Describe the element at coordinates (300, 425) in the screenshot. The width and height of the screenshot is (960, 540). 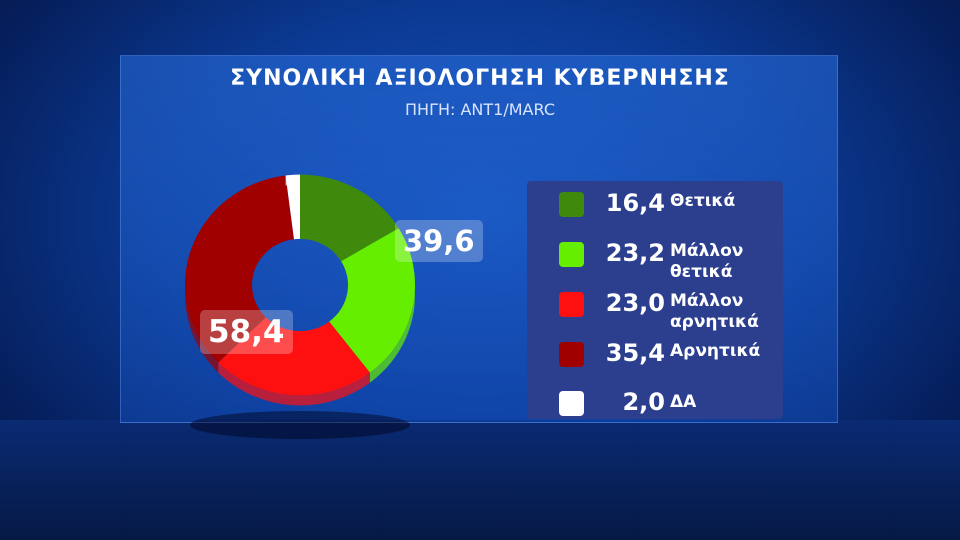
I see `donut-shadow` at that location.